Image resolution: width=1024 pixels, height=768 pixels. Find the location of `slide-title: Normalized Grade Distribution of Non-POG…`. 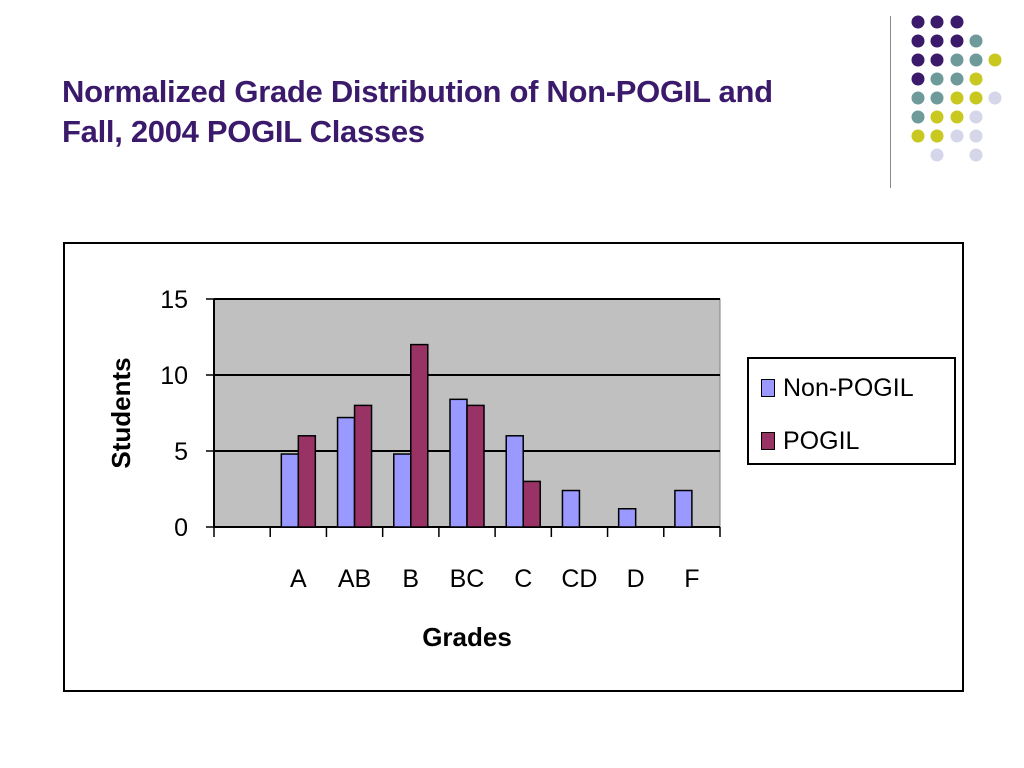

slide-title: Normalized Grade Distribution of Non-POG… is located at coordinates (472, 112).